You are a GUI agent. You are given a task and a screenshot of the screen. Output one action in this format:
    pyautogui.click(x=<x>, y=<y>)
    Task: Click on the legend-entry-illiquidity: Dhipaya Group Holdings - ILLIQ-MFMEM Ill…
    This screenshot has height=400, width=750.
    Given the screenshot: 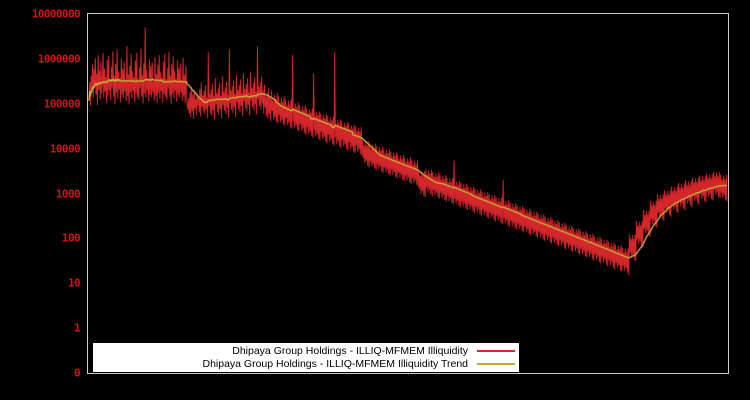 What is the action you would take?
    pyautogui.click(x=306, y=351)
    